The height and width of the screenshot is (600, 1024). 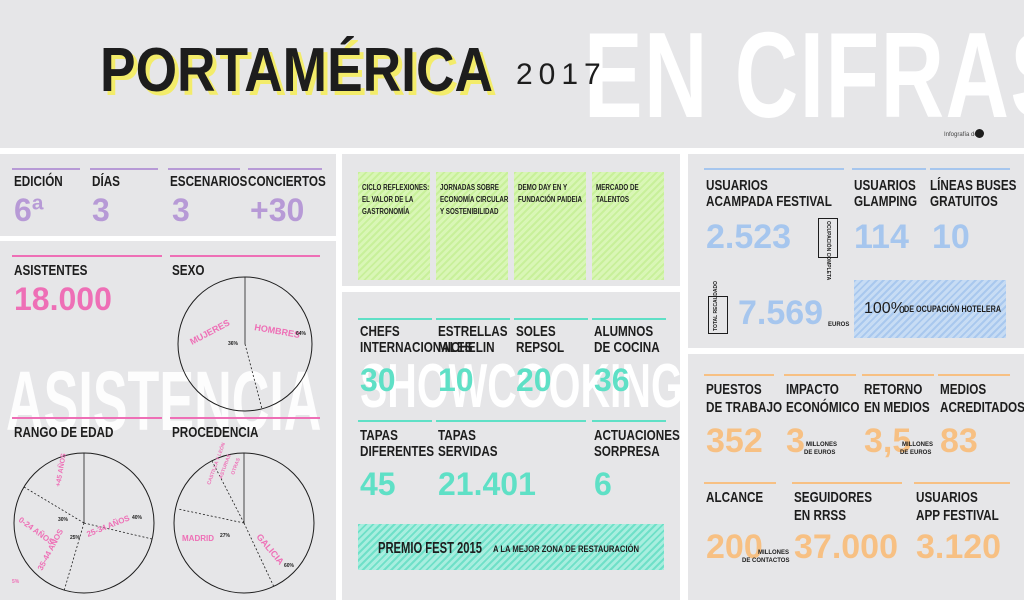 What do you see at coordinates (957, 515) in the screenshot?
I see `stat-label: APP FESTIVAL` at bounding box center [957, 515].